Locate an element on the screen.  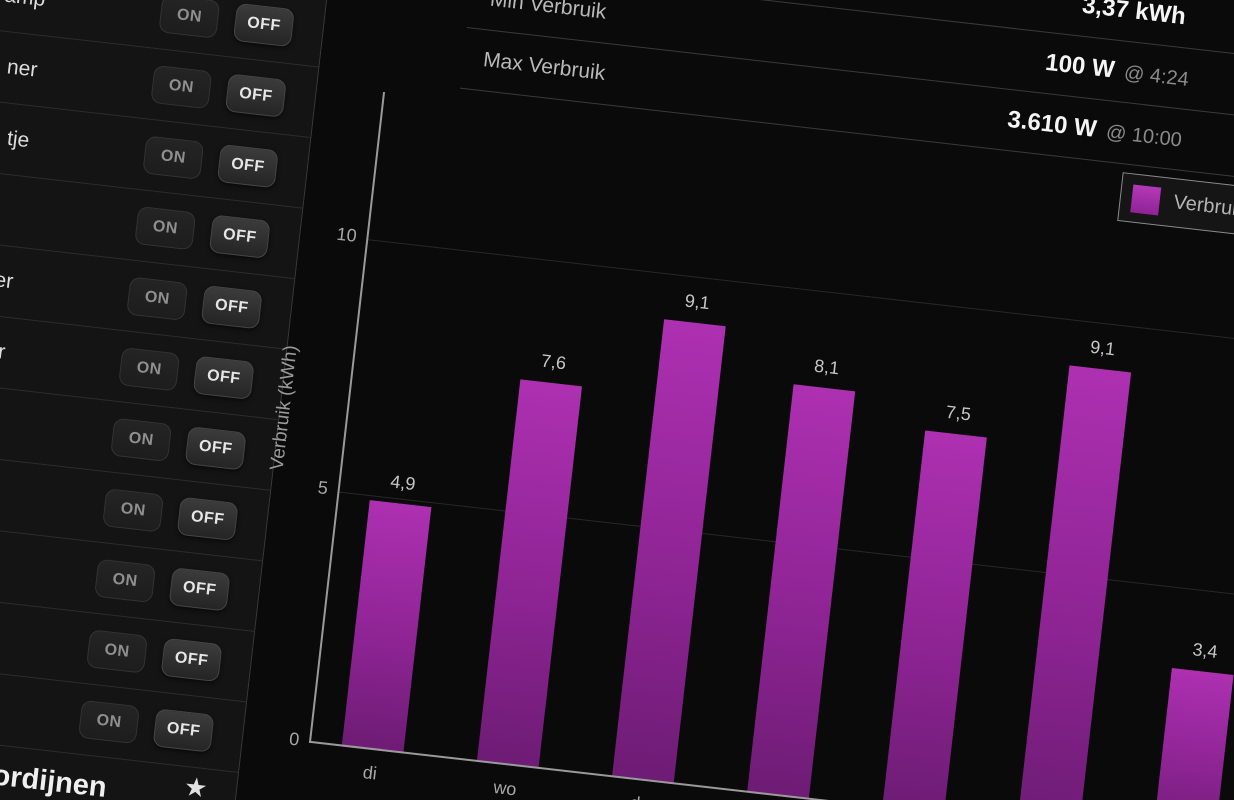
bar-value-label: 7,5 is located at coordinates (958, 413).